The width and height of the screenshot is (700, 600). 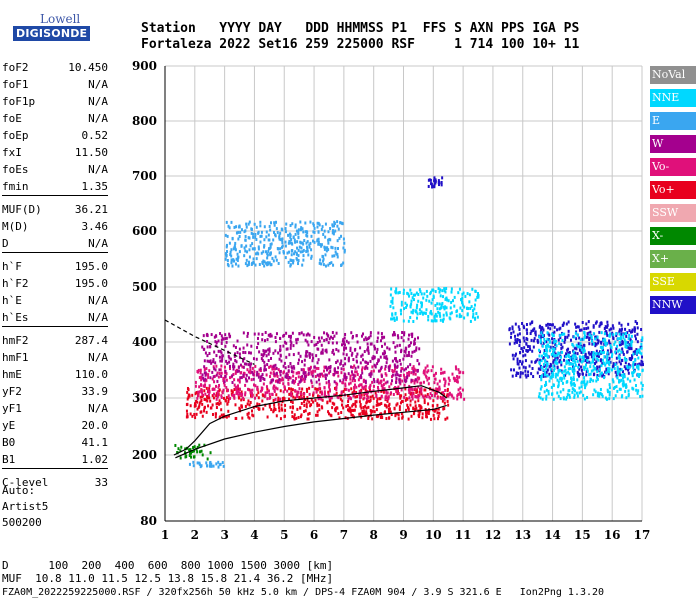 What do you see at coordinates (144, 121) in the screenshot?
I see `y-tick-label: 800` at bounding box center [144, 121].